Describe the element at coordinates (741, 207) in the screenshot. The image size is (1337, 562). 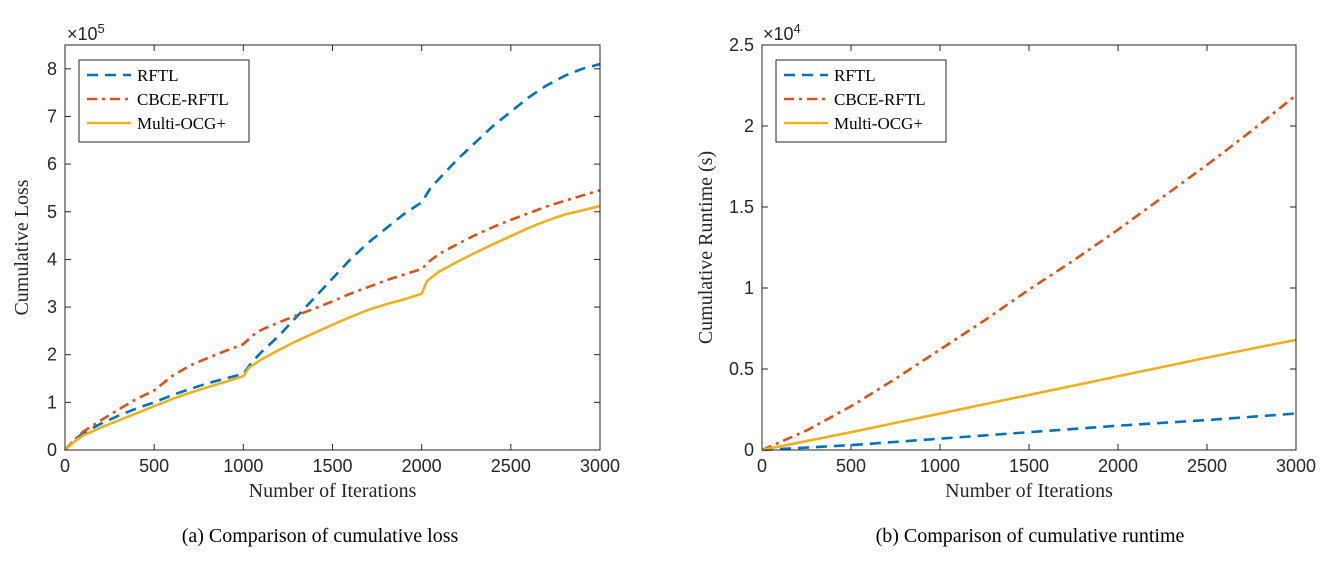
I see `y-tick-label: 1.5` at that location.